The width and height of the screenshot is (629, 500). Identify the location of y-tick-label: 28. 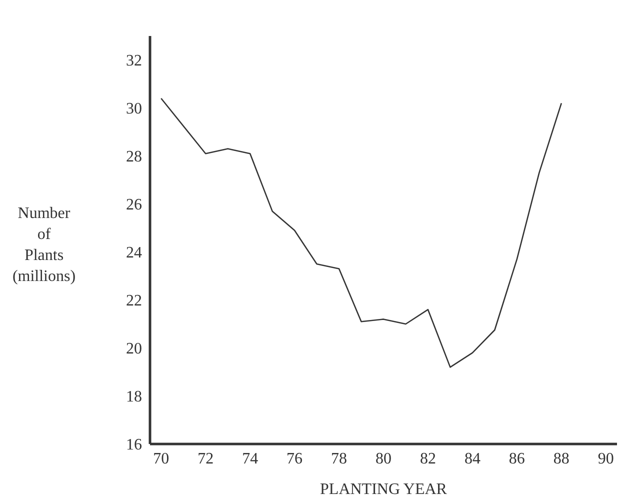
(134, 157).